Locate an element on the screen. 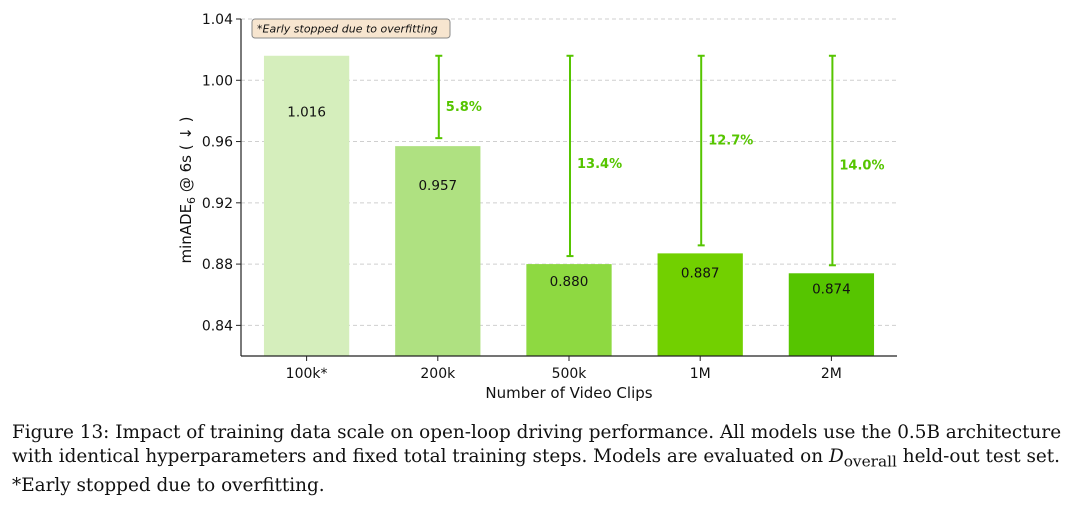  x-tick-label-0: 100k* is located at coordinates (307, 374).